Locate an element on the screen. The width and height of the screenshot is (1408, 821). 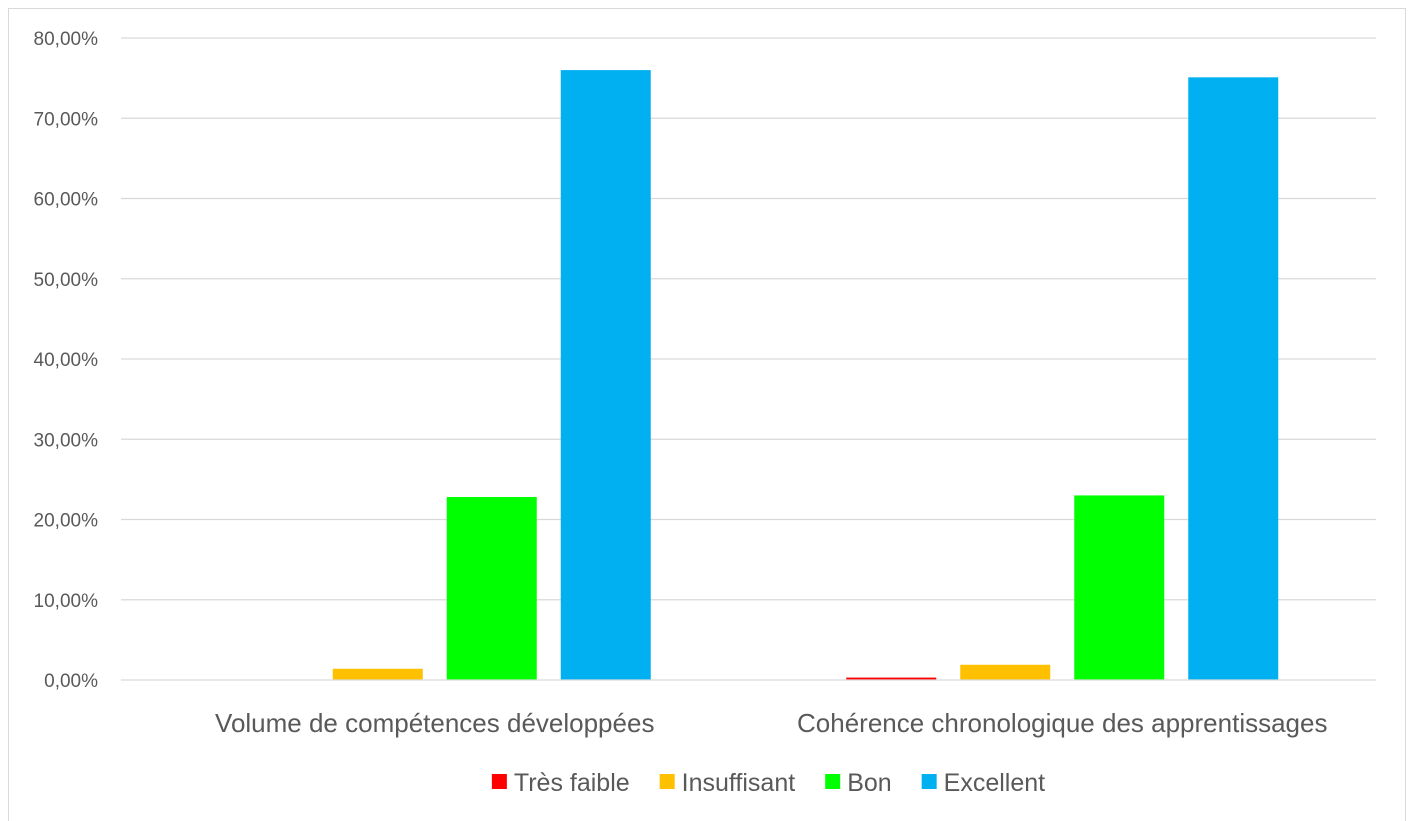
legend: Très faible Insuffisant Bon Excellent is located at coordinates (768, 783).